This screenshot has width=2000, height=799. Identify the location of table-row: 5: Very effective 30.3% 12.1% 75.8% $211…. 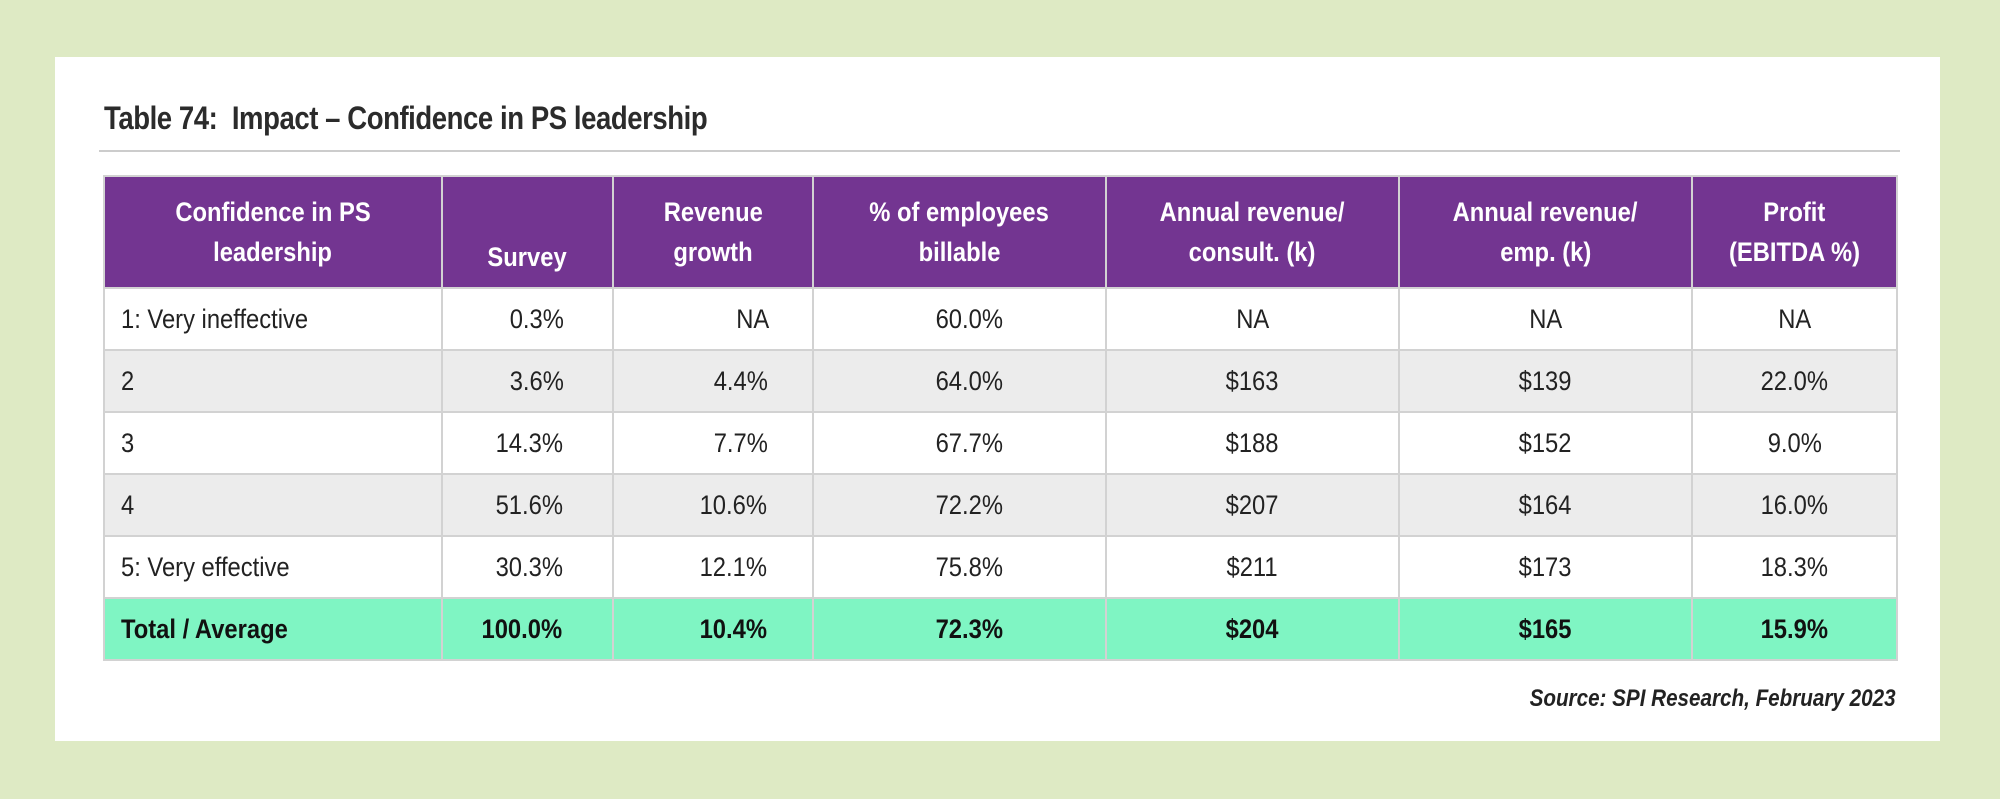
(1000, 567).